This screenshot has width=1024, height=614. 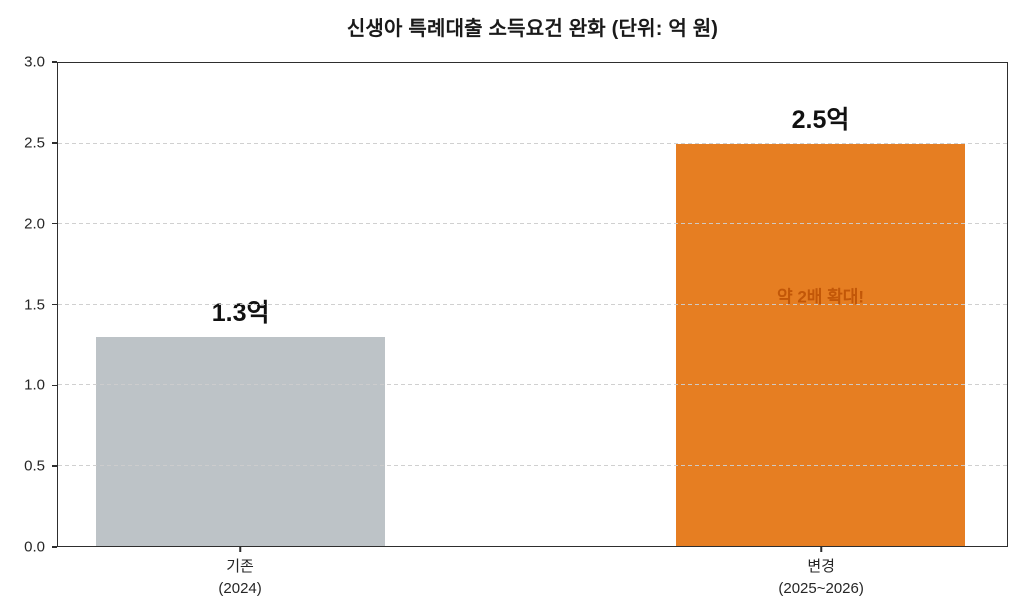 What do you see at coordinates (532, 143) in the screenshot?
I see `gridline-2.5` at bounding box center [532, 143].